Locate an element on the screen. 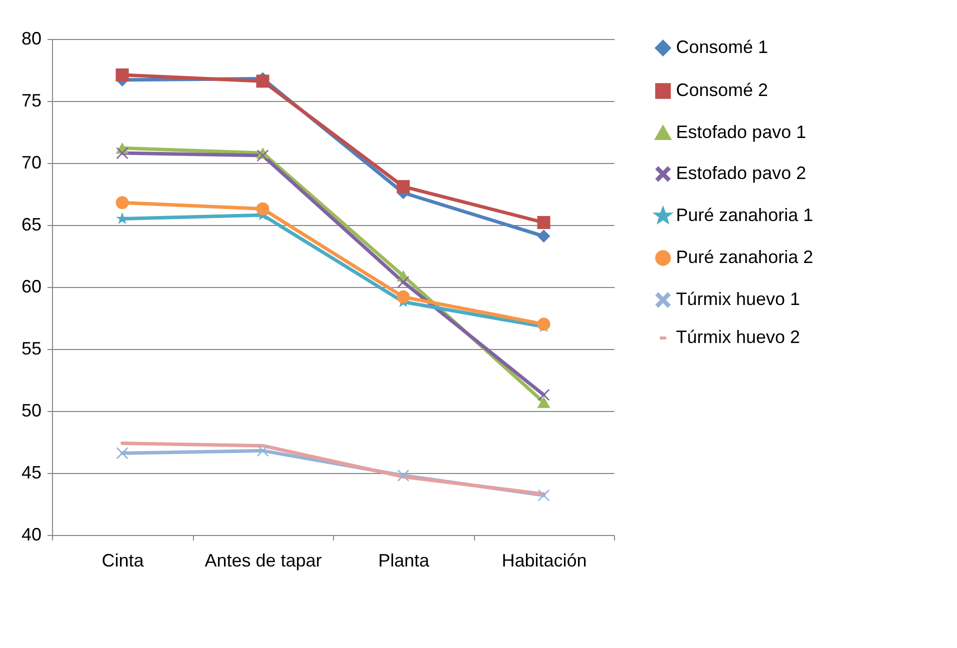 This screenshot has width=957, height=648. x-tick-label: Habitación is located at coordinates (544, 560).